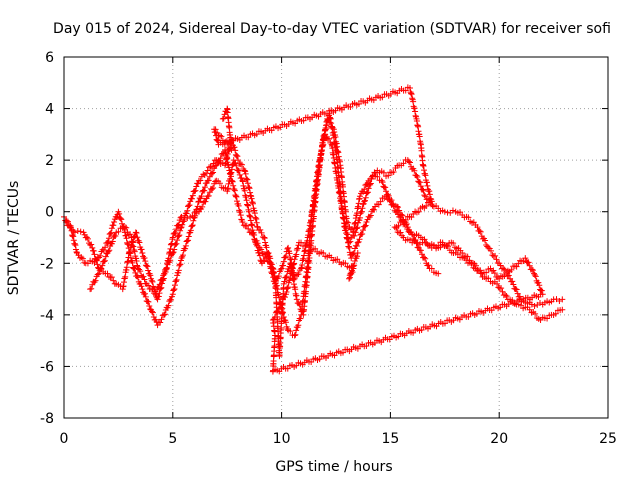  I want to click on y-tick-label: 4, so click(49, 110).